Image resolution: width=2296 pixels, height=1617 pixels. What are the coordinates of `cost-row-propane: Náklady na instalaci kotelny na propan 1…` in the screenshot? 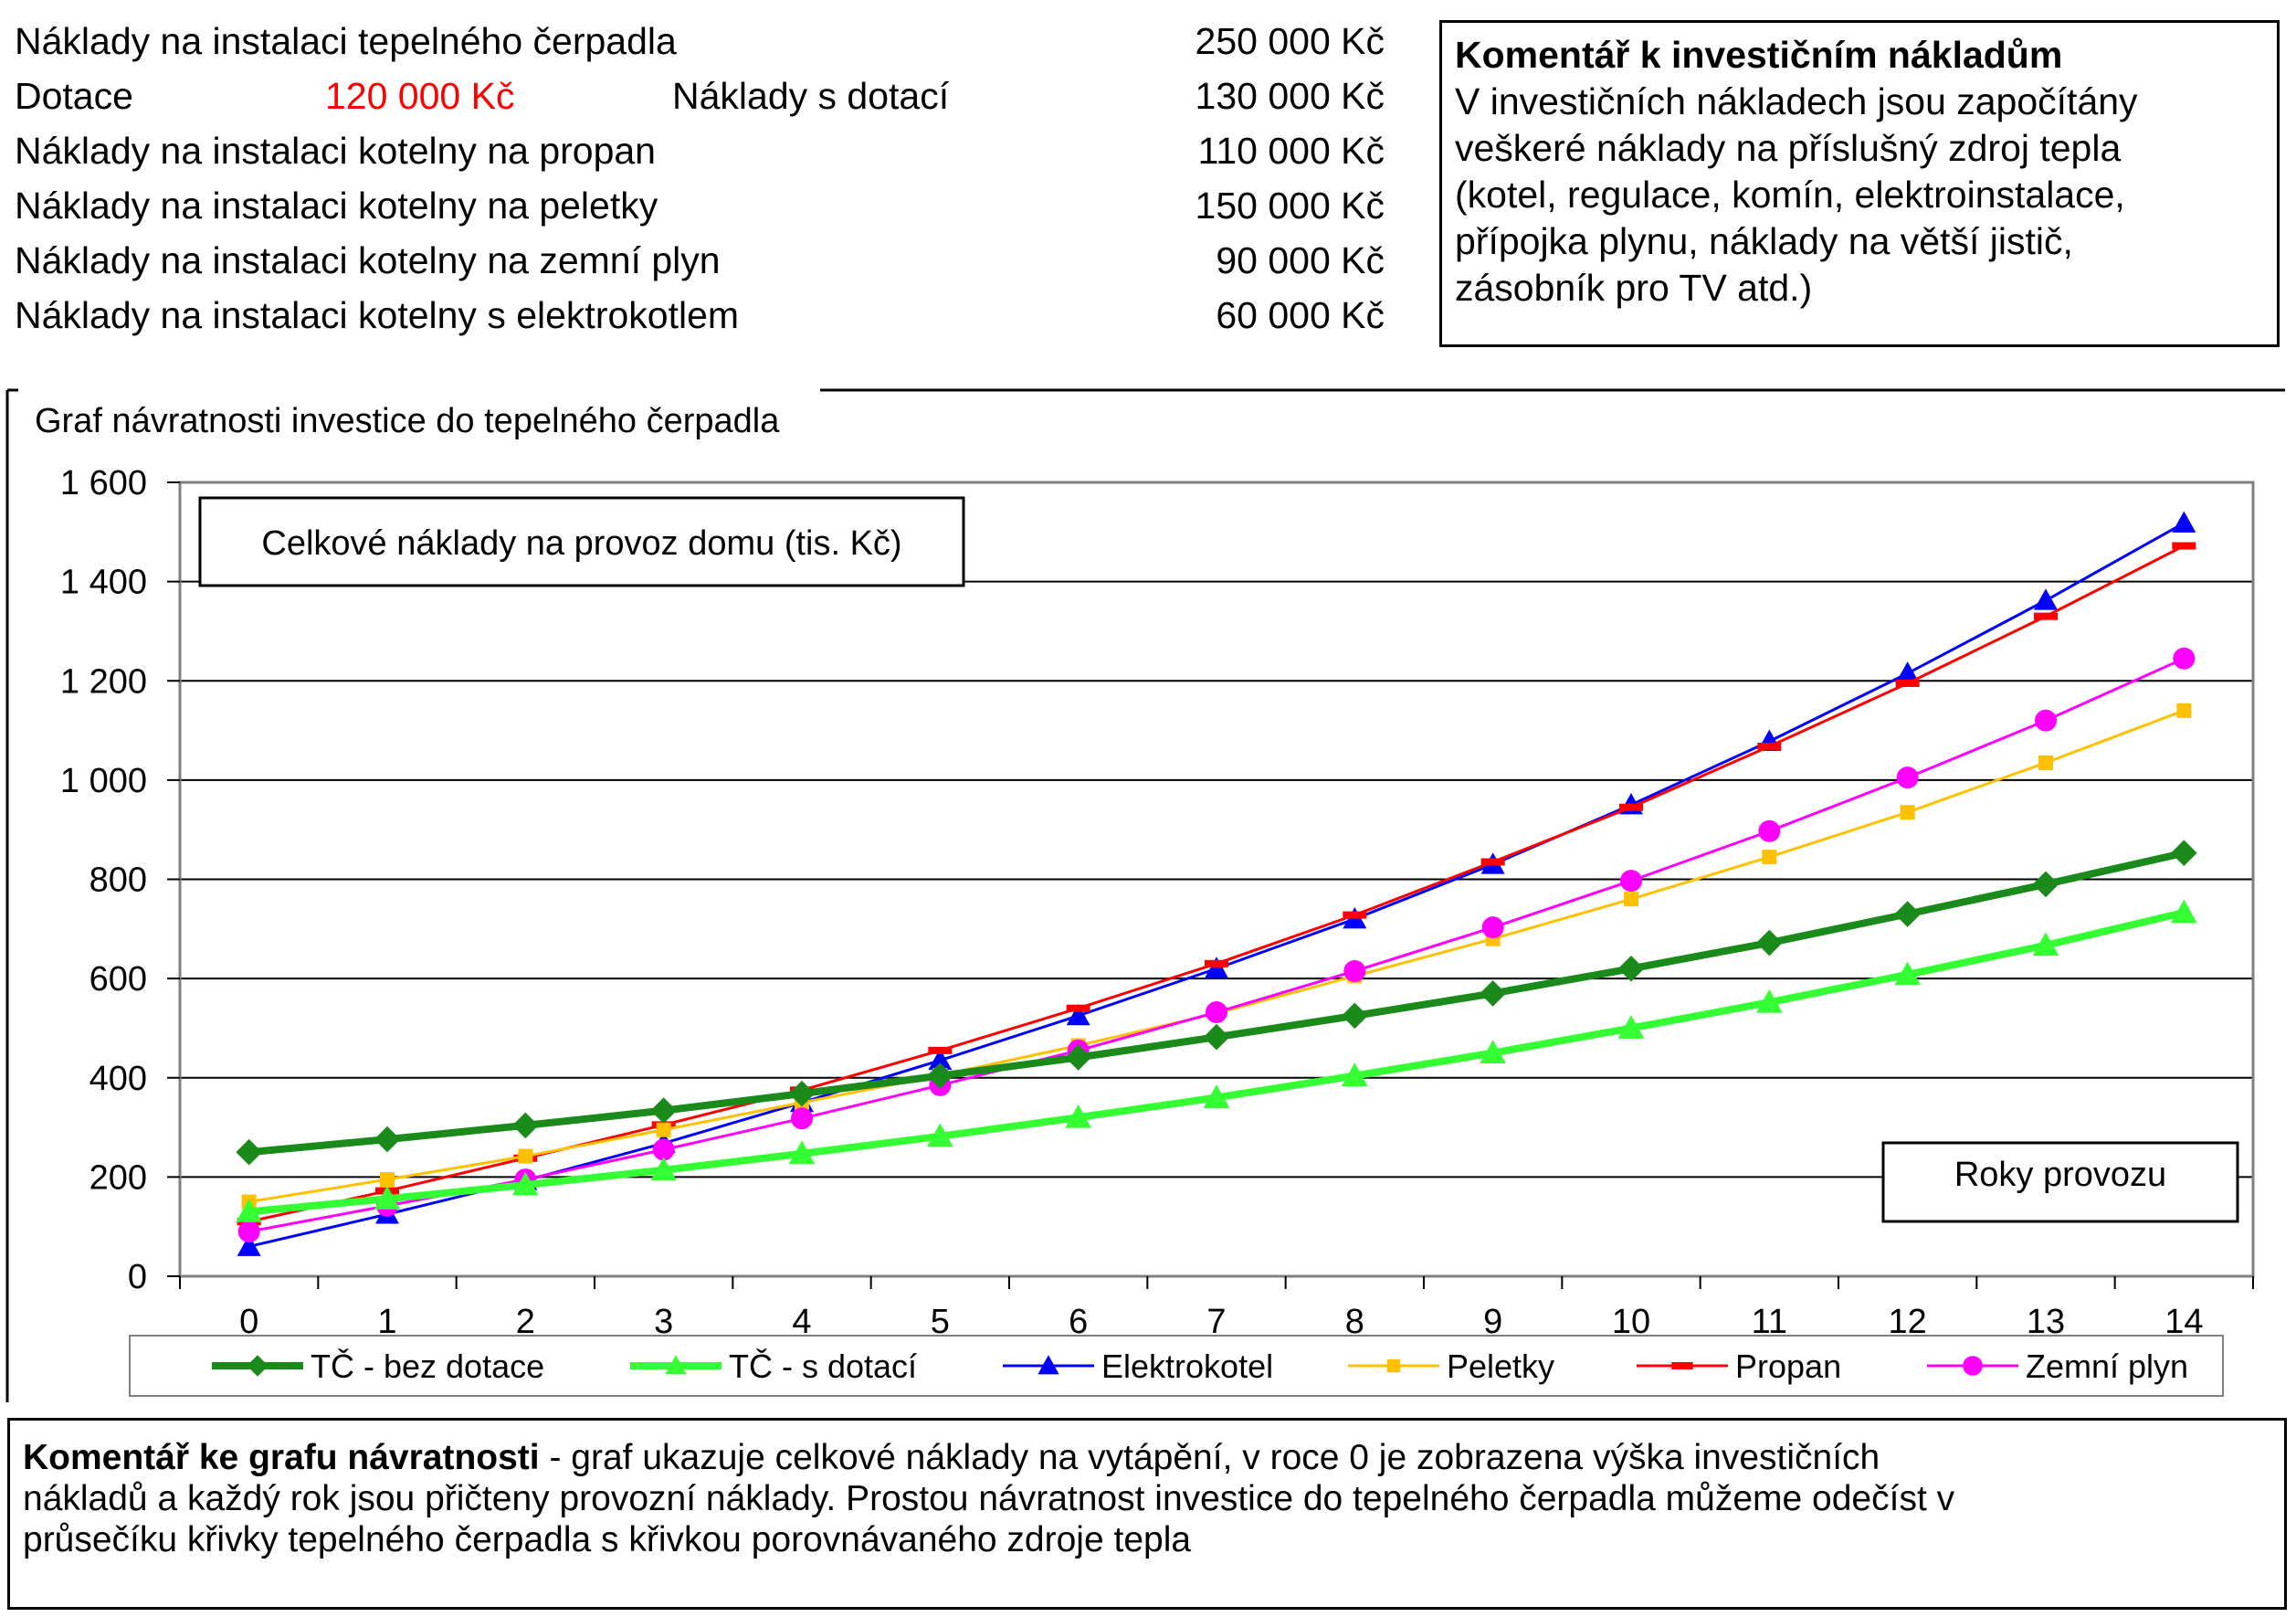 It's located at (700, 157).